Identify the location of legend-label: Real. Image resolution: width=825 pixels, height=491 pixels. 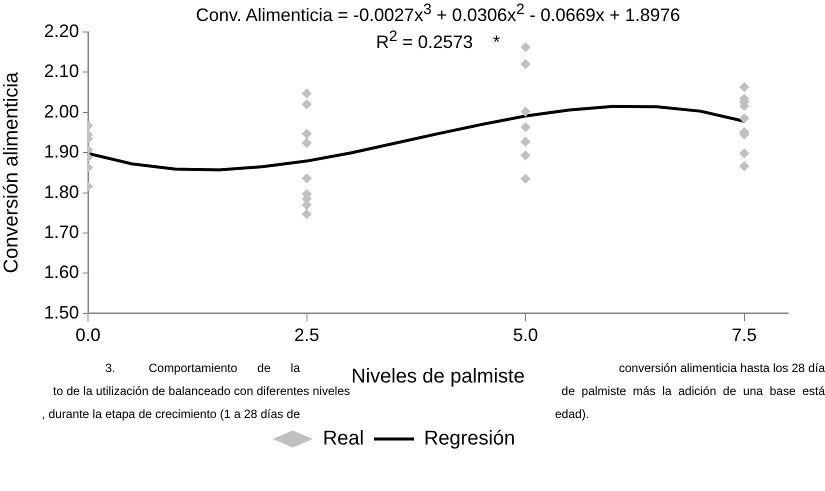
(343, 439).